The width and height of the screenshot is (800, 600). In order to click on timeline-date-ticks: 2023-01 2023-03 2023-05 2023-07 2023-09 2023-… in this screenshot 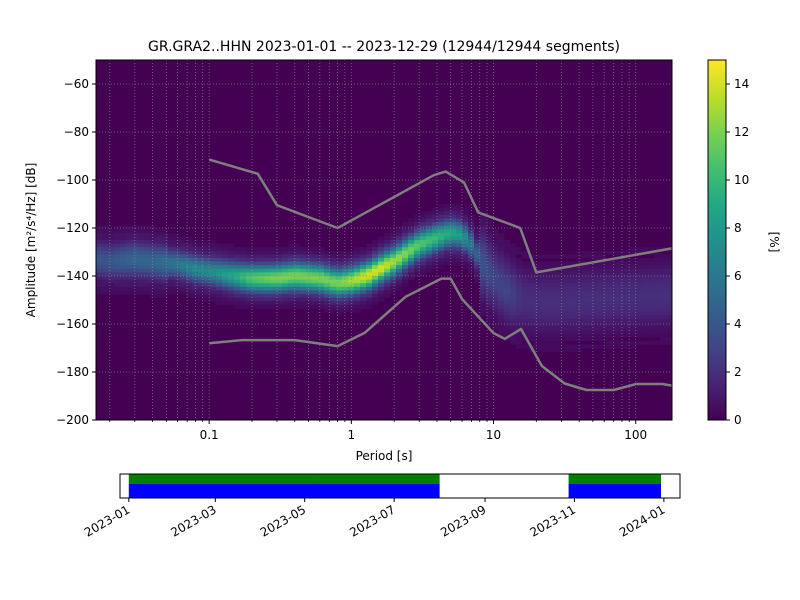, I will do `click(374, 519)`.